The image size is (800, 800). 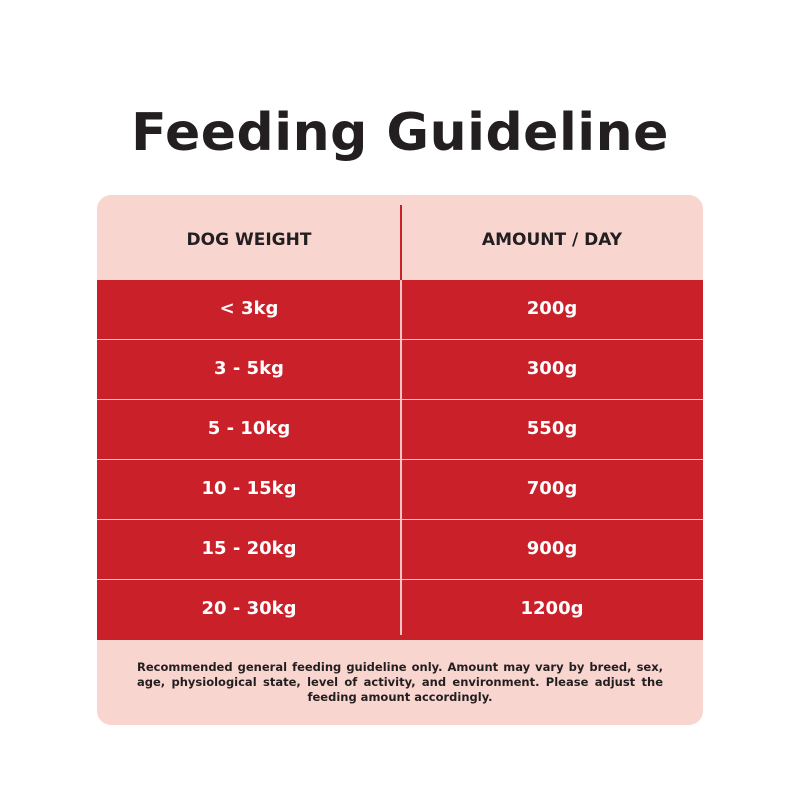 I want to click on amount-cell: 1200g, so click(x=552, y=608).